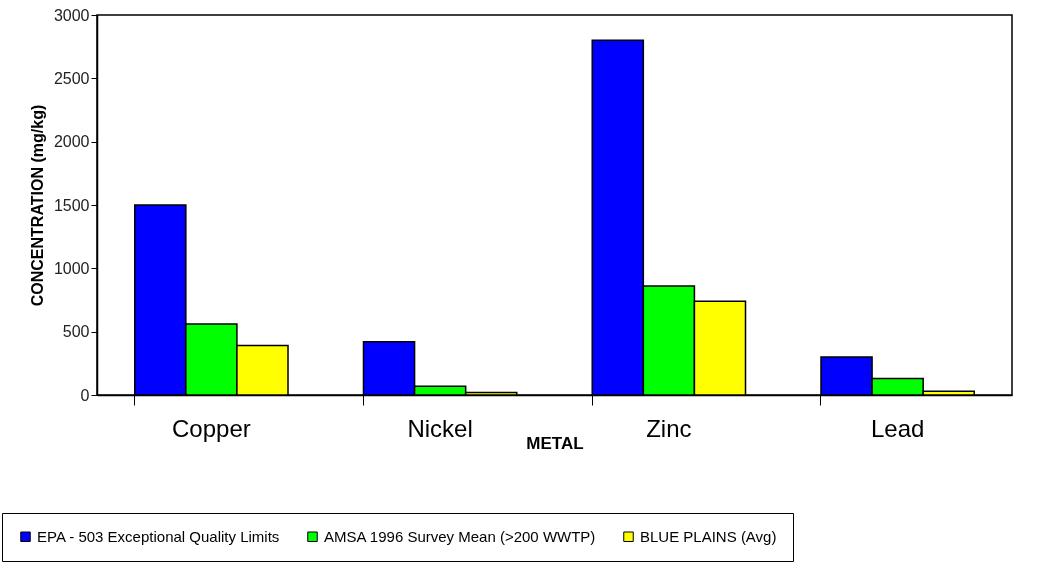  I want to click on y-tick-label: 2500, so click(71, 78).